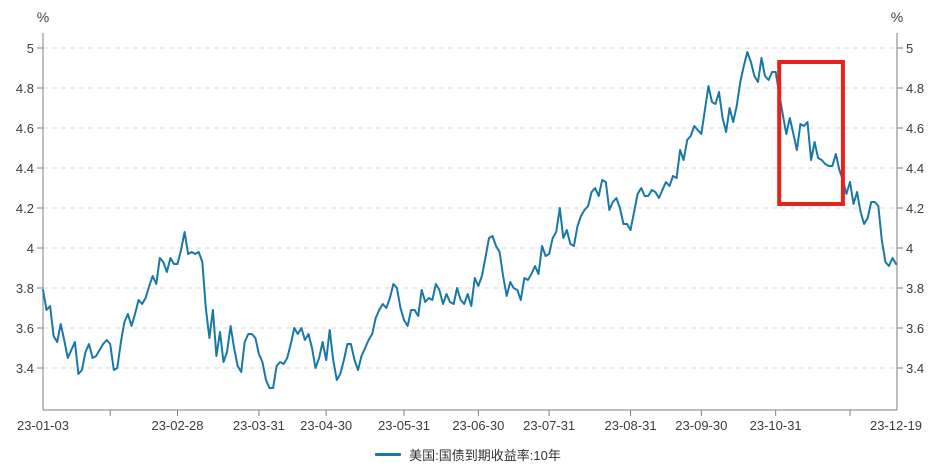  I want to click on right-axis-unit-label: %, so click(897, 17).